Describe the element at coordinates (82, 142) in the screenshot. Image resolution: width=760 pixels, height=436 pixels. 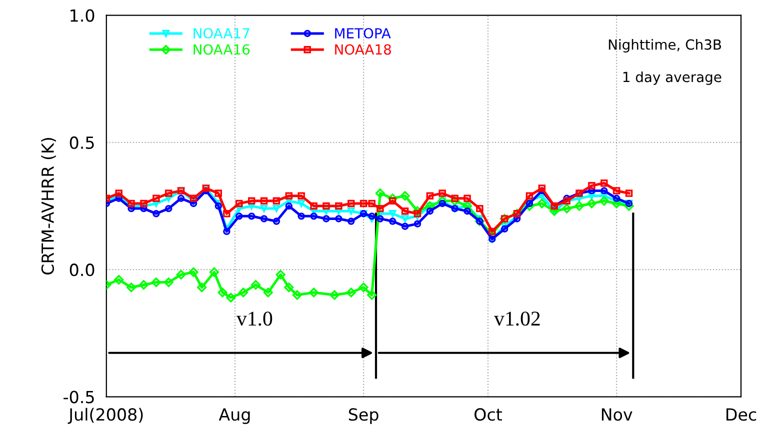
I see `y-tick-label: 0.5` at that location.